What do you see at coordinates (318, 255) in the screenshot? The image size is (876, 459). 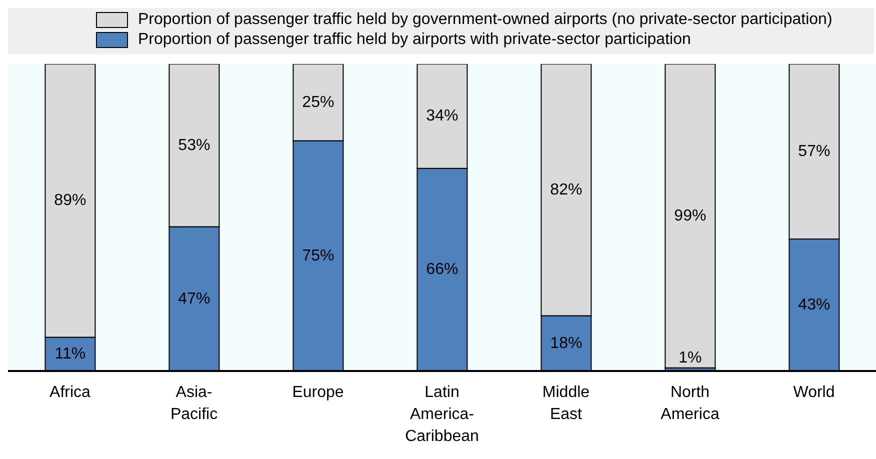 I see `data-label: 75%` at bounding box center [318, 255].